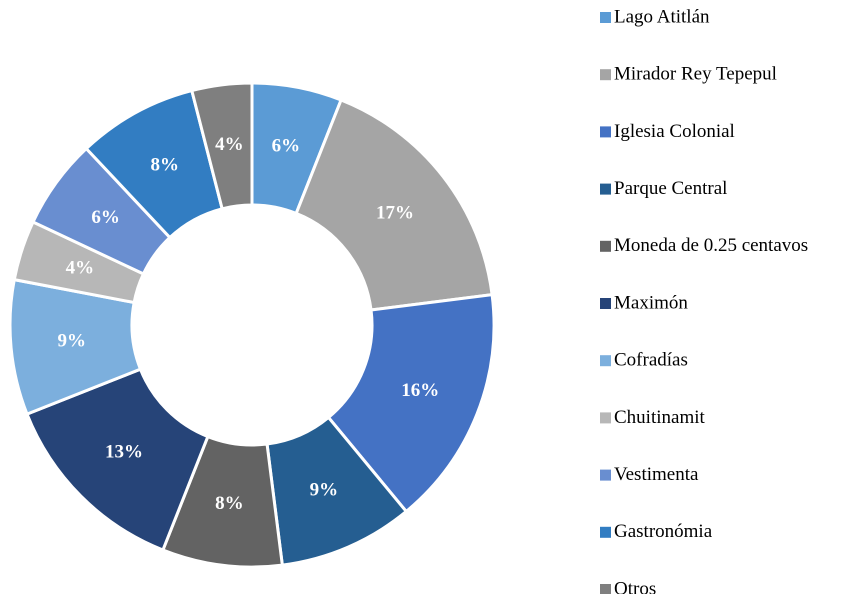 The width and height of the screenshot is (866, 594). Describe the element at coordinates (674, 131) in the screenshot. I see `legend-label: Iglesia Colonial` at that location.